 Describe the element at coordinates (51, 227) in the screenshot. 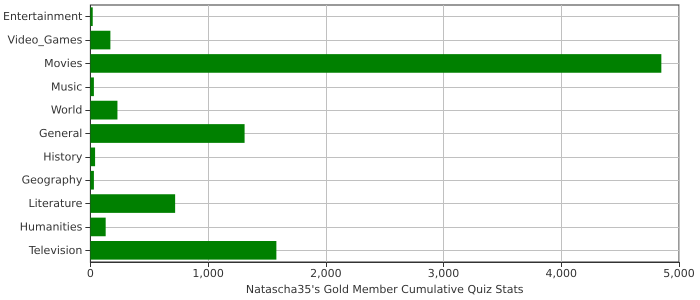

I see `y-tick-label: Humanities` at that location.